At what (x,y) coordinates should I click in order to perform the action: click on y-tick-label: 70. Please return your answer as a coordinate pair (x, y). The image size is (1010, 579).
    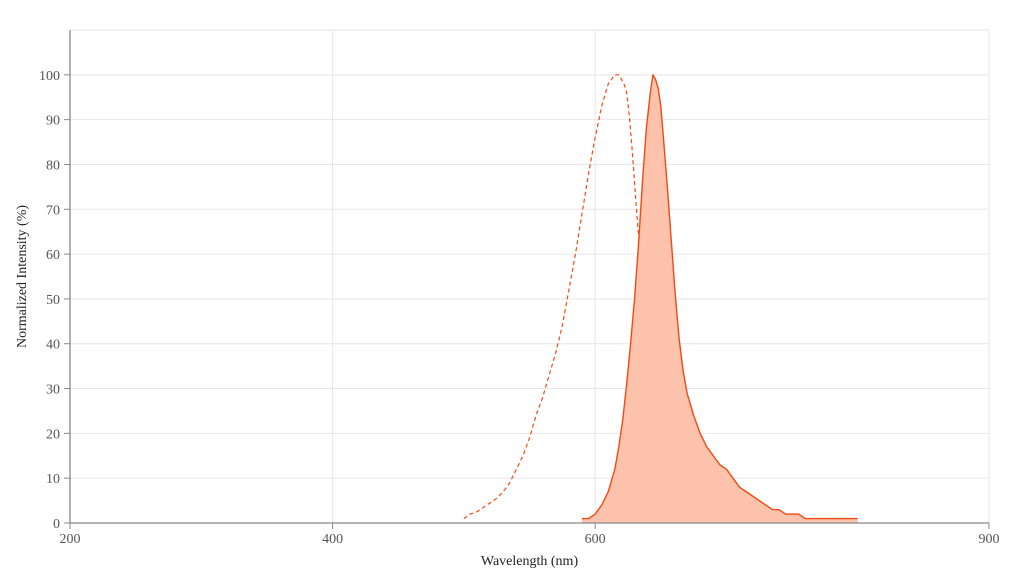
    Looking at the image, I should click on (53, 210).